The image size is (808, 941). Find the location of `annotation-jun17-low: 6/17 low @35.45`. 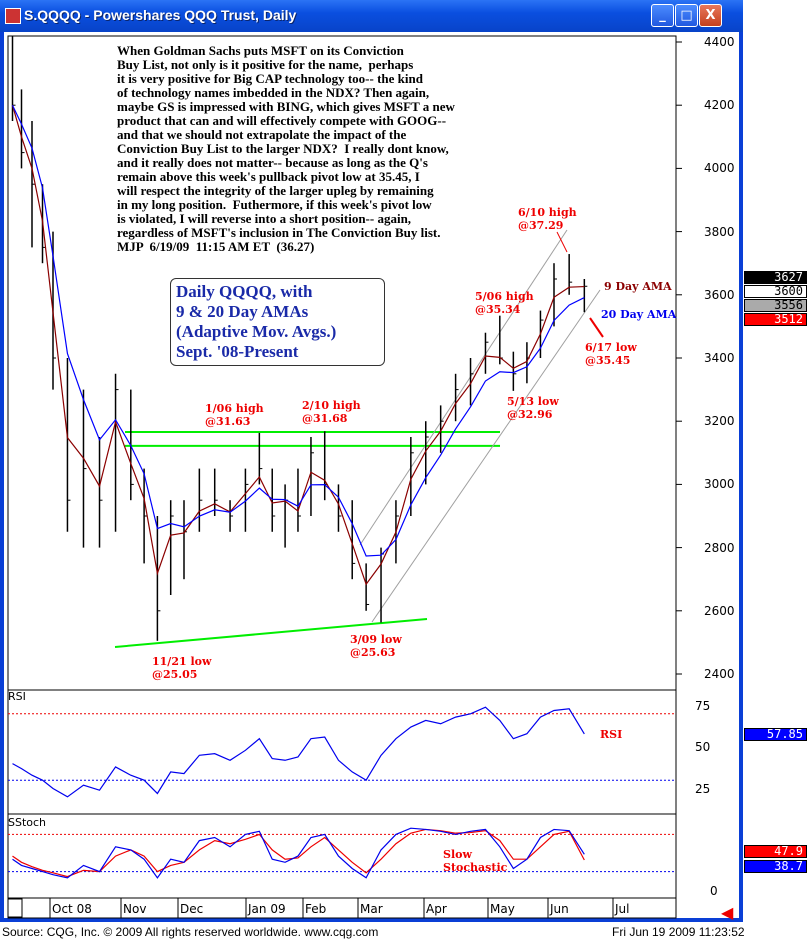

annotation-jun17-low: 6/17 low @35.45 is located at coordinates (611, 354).